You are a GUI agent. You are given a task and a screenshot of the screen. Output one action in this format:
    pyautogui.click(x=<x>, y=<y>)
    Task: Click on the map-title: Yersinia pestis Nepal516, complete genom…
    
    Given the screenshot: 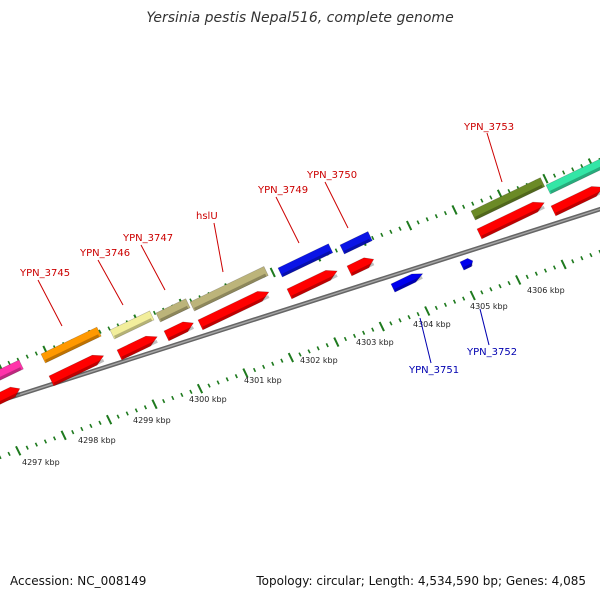 What is the action you would take?
    pyautogui.click(x=300, y=18)
    